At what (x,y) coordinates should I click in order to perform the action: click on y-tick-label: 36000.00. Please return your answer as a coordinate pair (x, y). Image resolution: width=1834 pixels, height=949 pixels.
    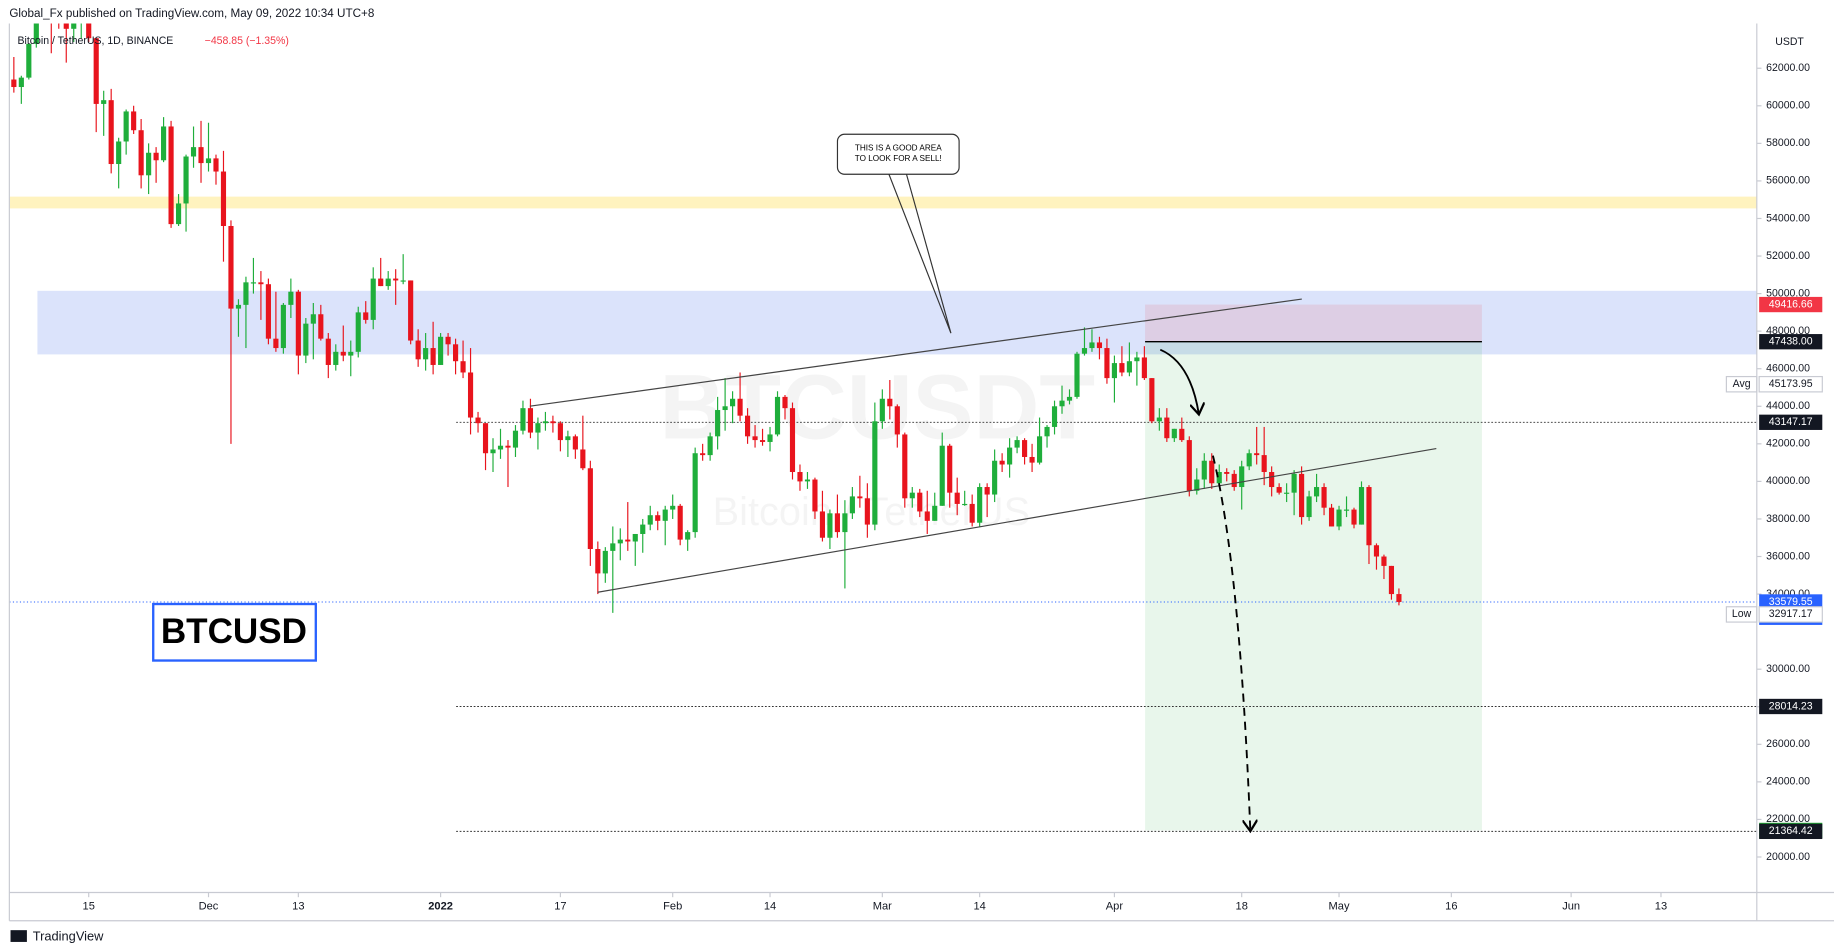
    Looking at the image, I should click on (1788, 556).